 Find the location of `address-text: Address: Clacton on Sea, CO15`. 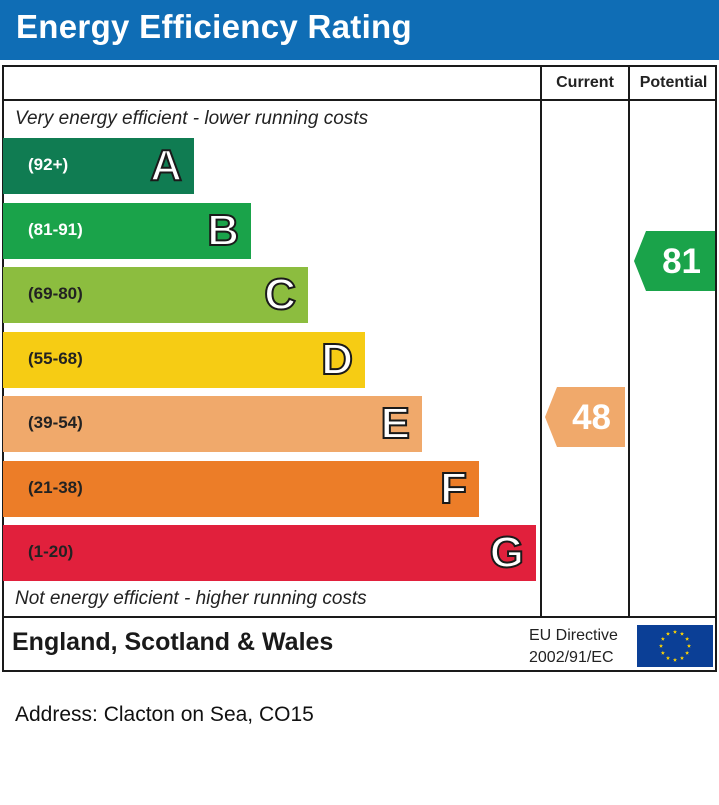

address-text: Address: Clacton on Sea, CO15 is located at coordinates (164, 714).